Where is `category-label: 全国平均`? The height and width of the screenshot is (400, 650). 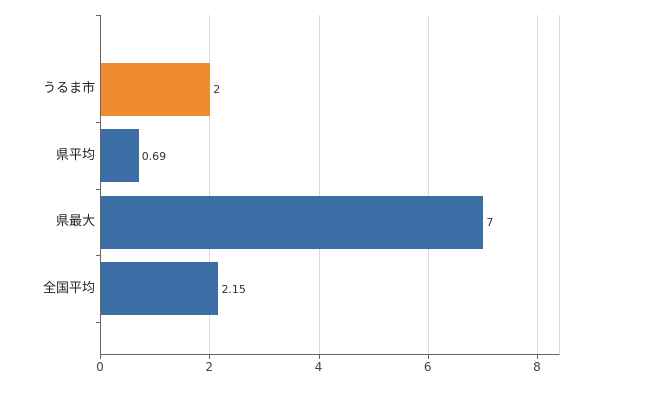
category-label: 全国平均 is located at coordinates (68, 288).